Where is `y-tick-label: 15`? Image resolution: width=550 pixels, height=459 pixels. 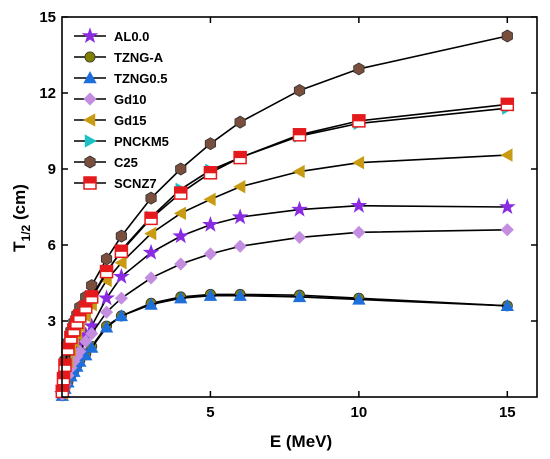 y-tick-label: 15 is located at coordinates (47, 17).